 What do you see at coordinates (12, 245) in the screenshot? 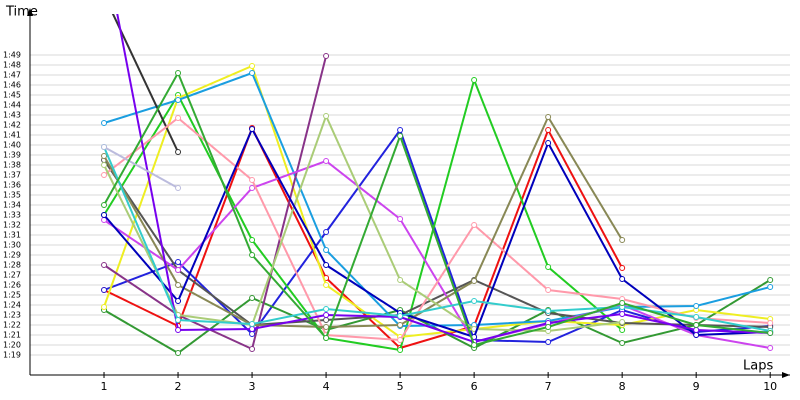
I see `y-tick-label: 1:30` at bounding box center [12, 245].